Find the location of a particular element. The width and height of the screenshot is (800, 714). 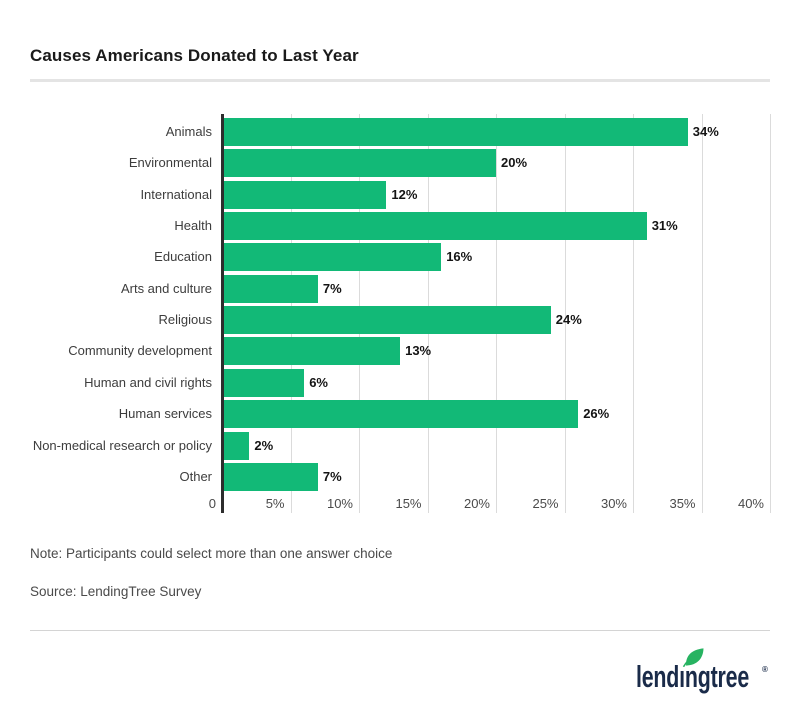

category-label: Other is located at coordinates (195, 476).